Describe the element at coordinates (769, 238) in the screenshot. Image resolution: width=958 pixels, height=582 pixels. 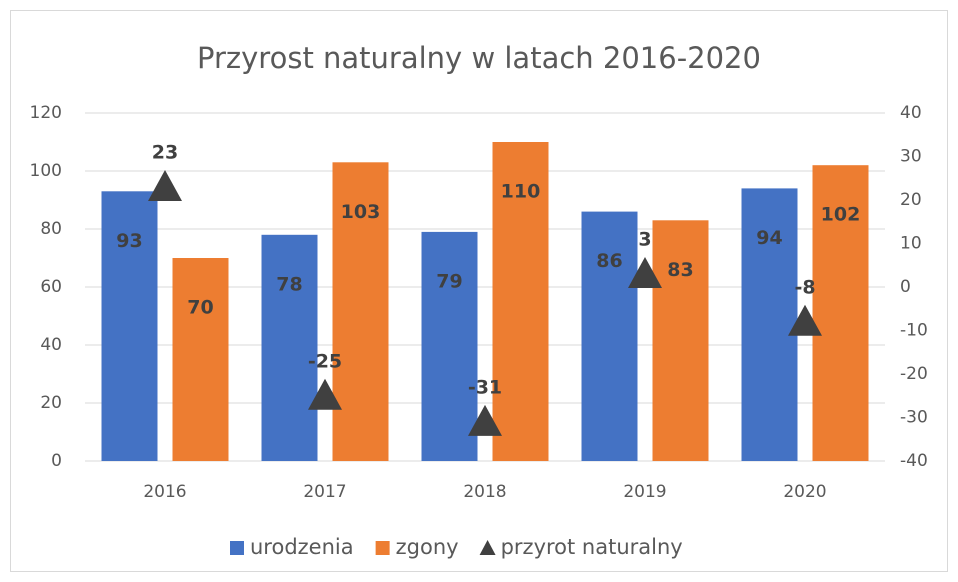
I see `data-label: 94` at that location.